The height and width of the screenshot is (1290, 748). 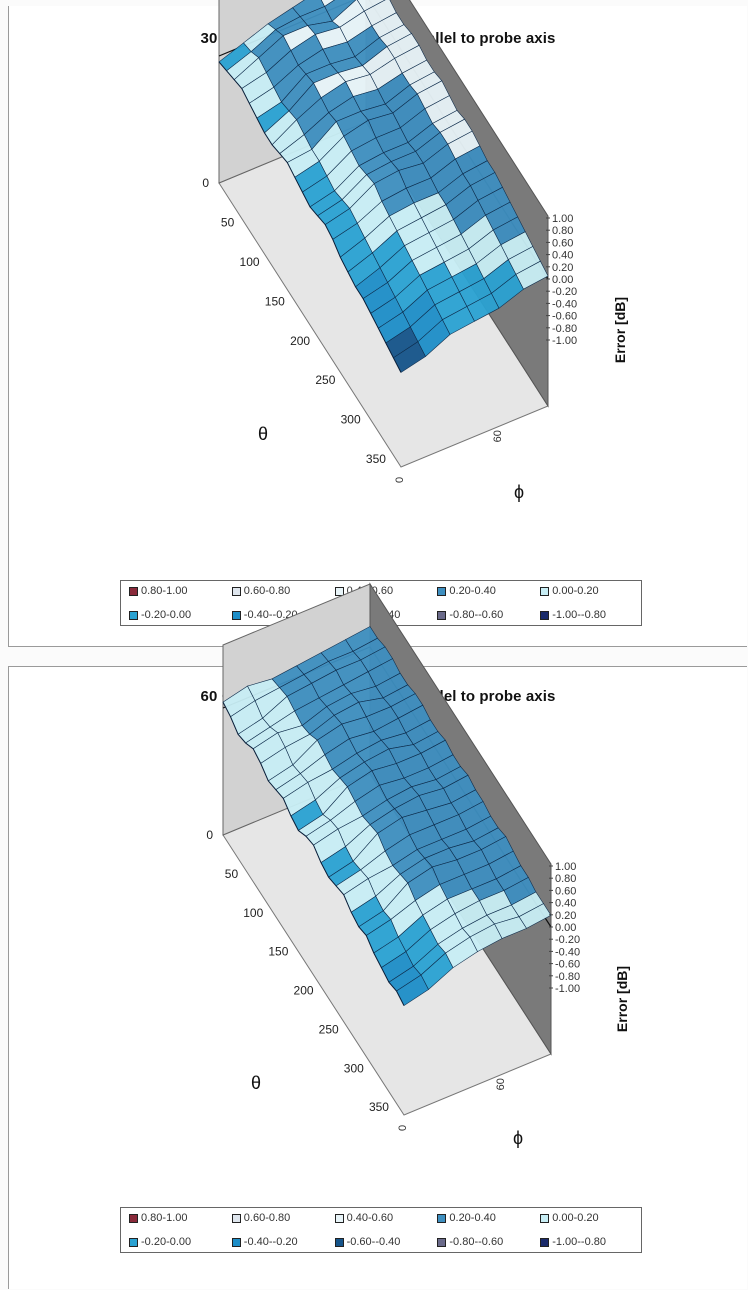 I want to click on z-tick-label: 0.80, so click(x=562, y=231).